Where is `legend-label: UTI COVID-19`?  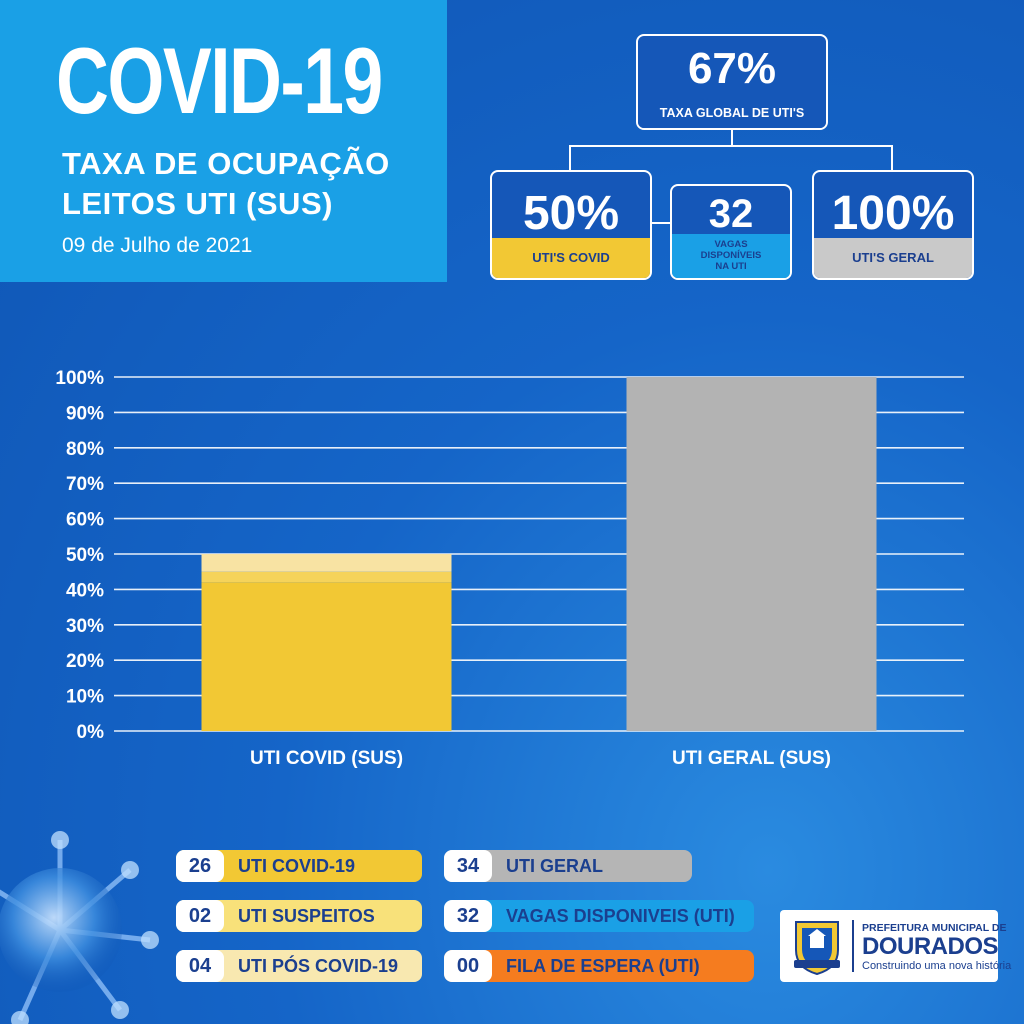 legend-label: UTI COVID-19 is located at coordinates (297, 866).